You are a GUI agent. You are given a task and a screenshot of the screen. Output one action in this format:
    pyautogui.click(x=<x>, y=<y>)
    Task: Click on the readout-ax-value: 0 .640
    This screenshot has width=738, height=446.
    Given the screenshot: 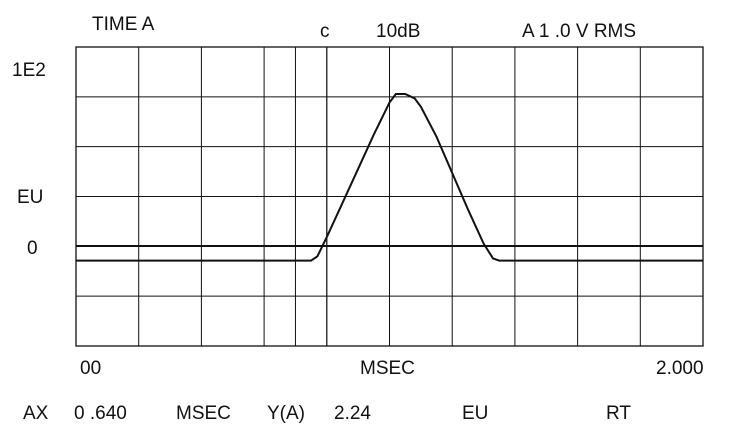 What is the action you would take?
    pyautogui.click(x=100, y=413)
    